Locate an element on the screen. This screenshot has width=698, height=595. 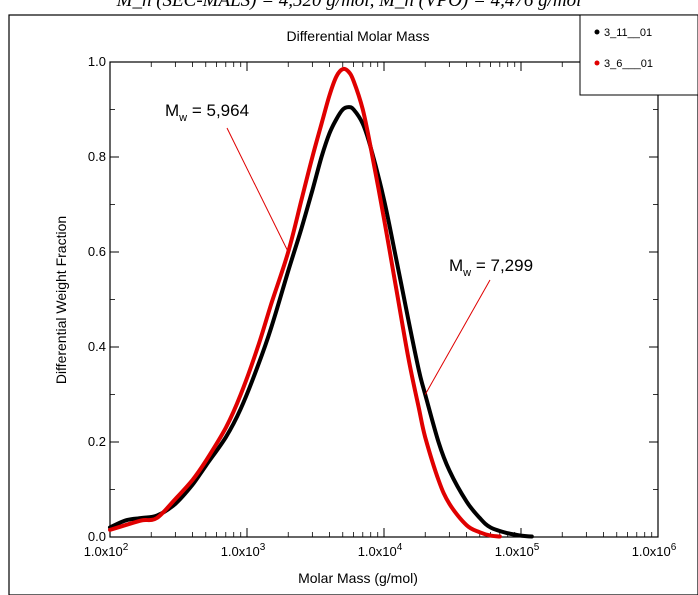
y-tick-label: 0.6 is located at coordinates (97, 251).